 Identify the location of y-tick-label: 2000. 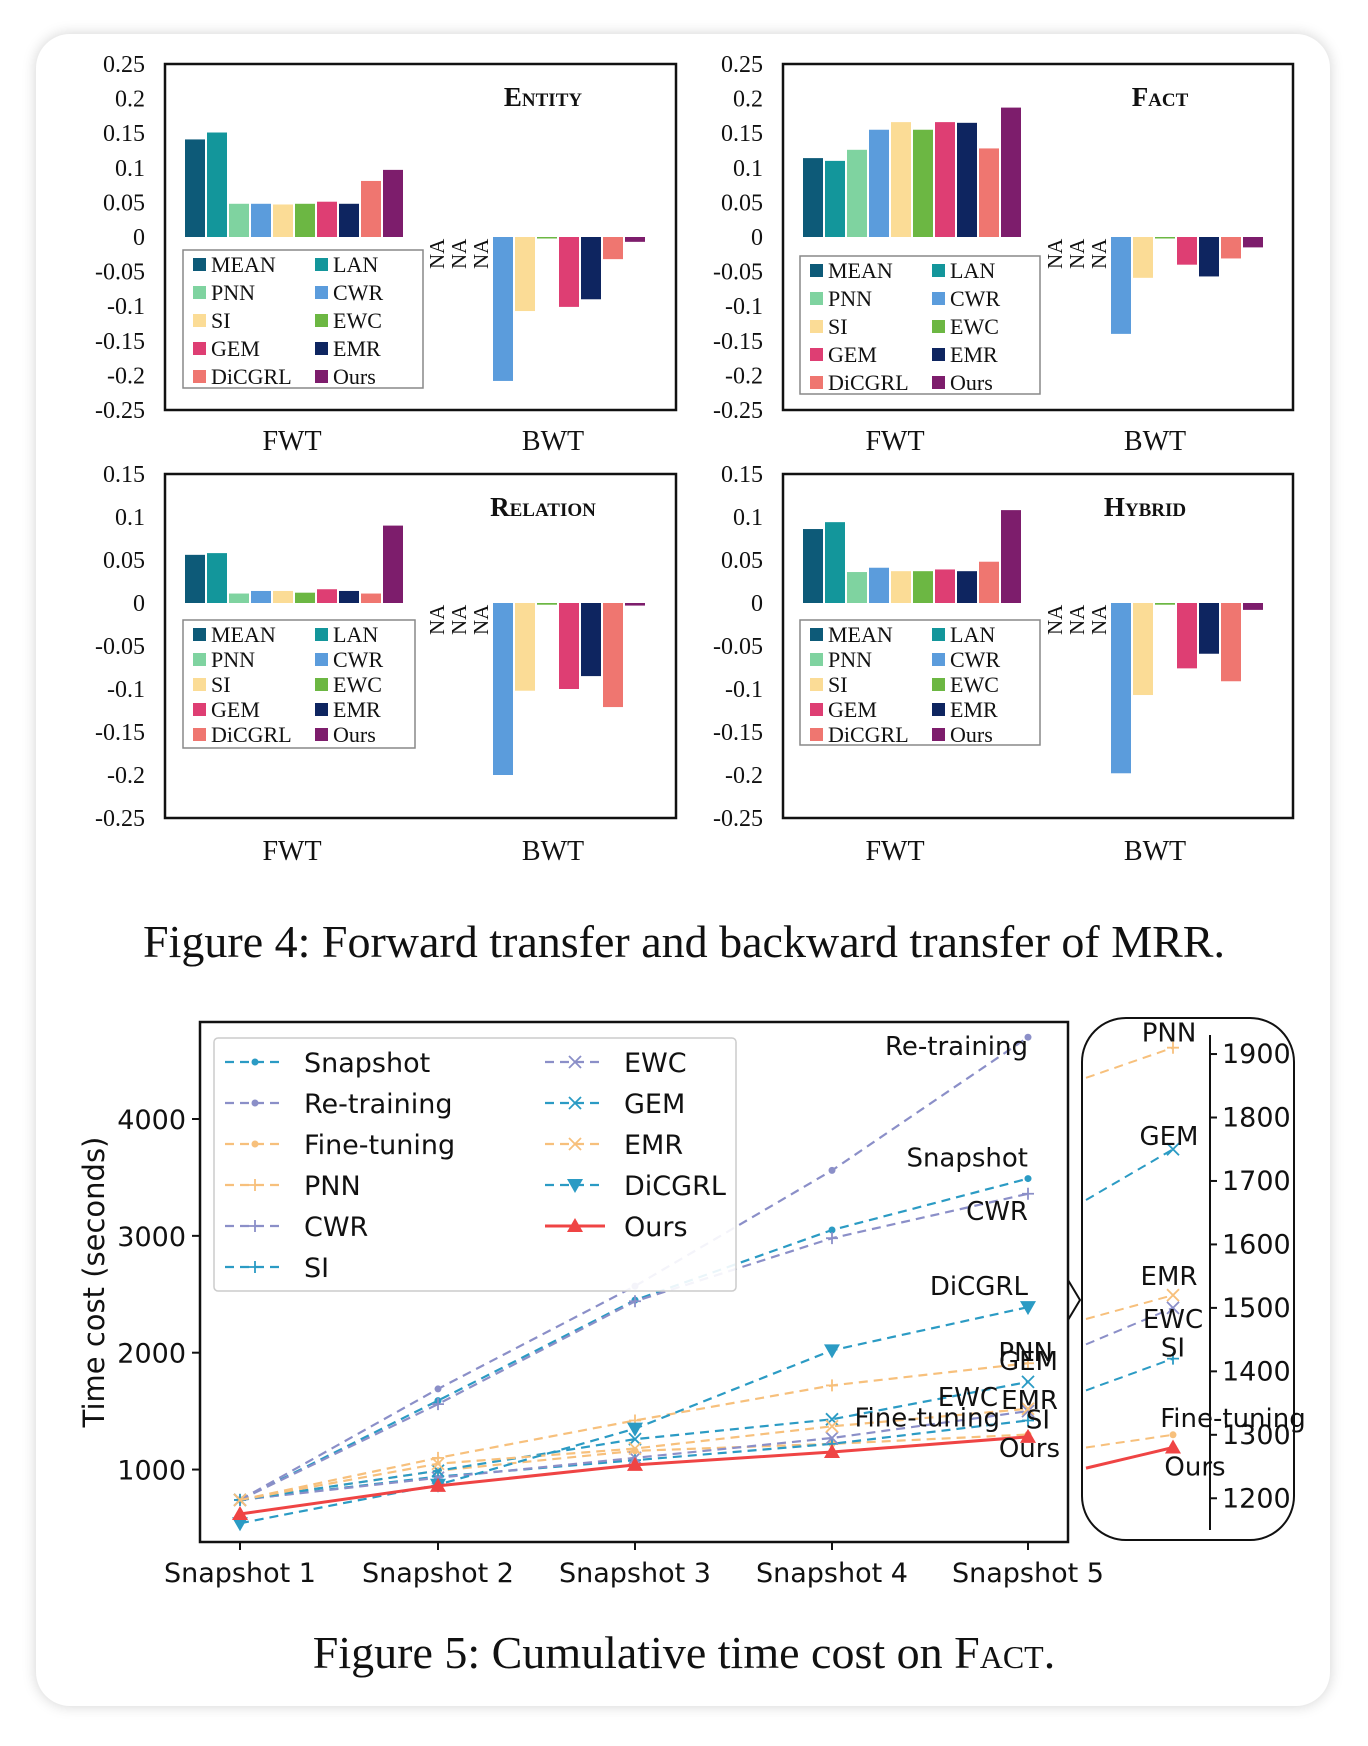
(151, 1354).